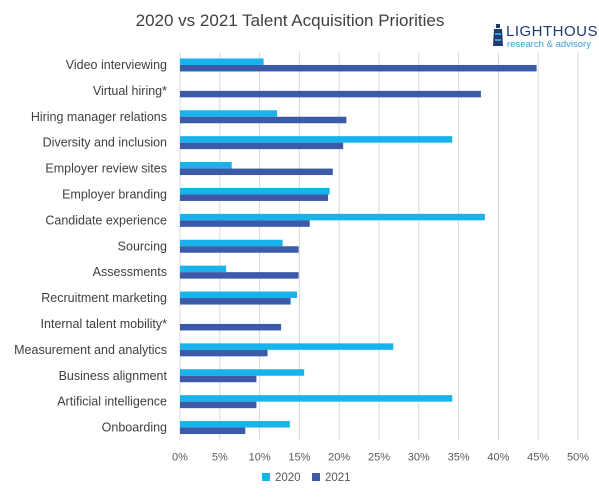 The image size is (599, 500). Describe the element at coordinates (288, 478) in the screenshot. I see `legend-label: 2020` at that location.